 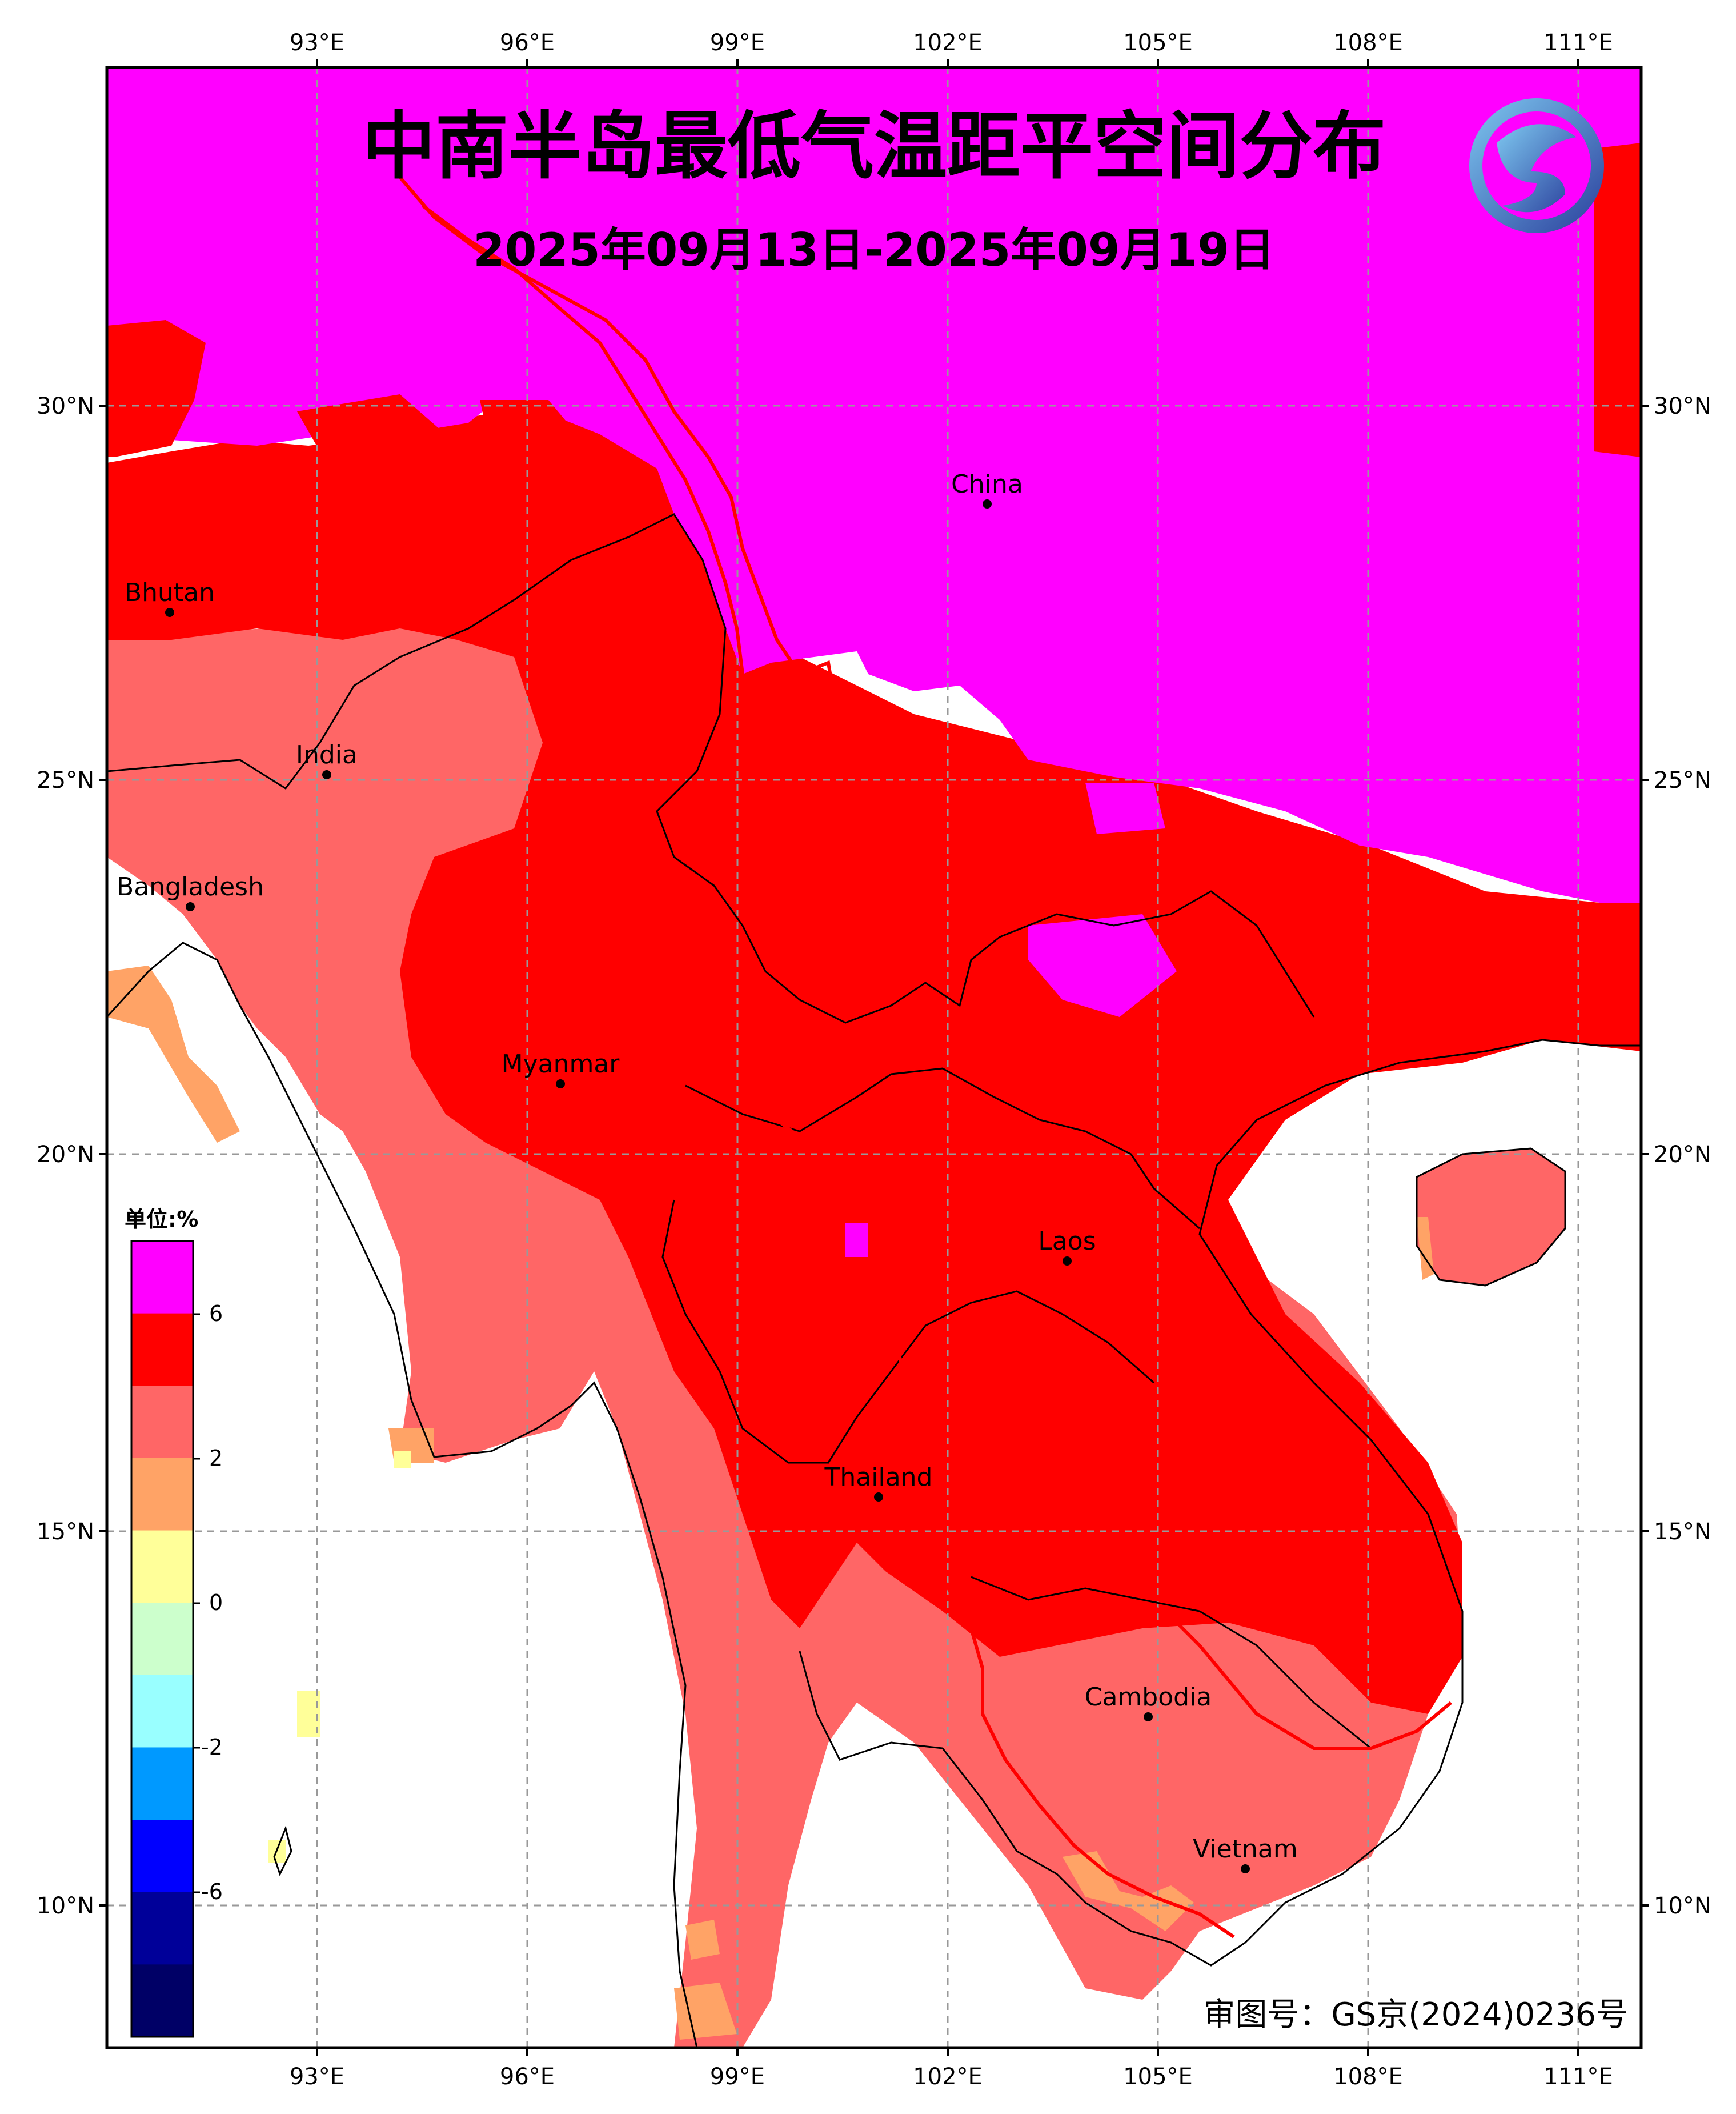 I want to click on approval-number: 审图号：GS京(2024)0236号, so click(x=1415, y=2015).